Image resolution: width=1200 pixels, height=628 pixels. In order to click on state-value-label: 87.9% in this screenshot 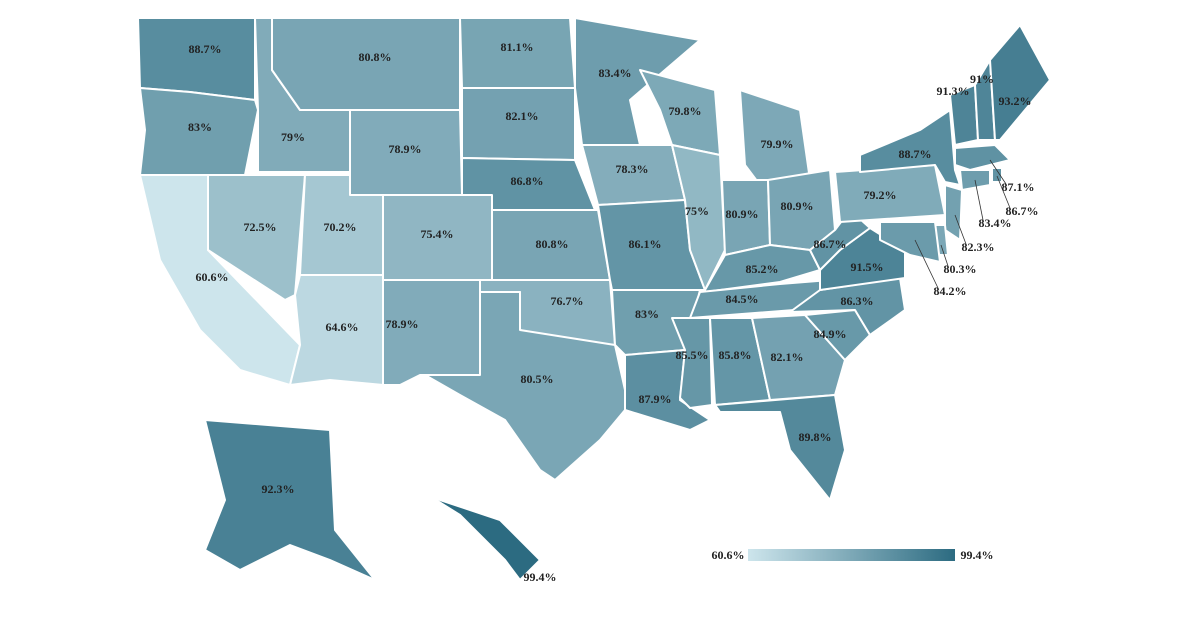, I will do `click(655, 399)`.